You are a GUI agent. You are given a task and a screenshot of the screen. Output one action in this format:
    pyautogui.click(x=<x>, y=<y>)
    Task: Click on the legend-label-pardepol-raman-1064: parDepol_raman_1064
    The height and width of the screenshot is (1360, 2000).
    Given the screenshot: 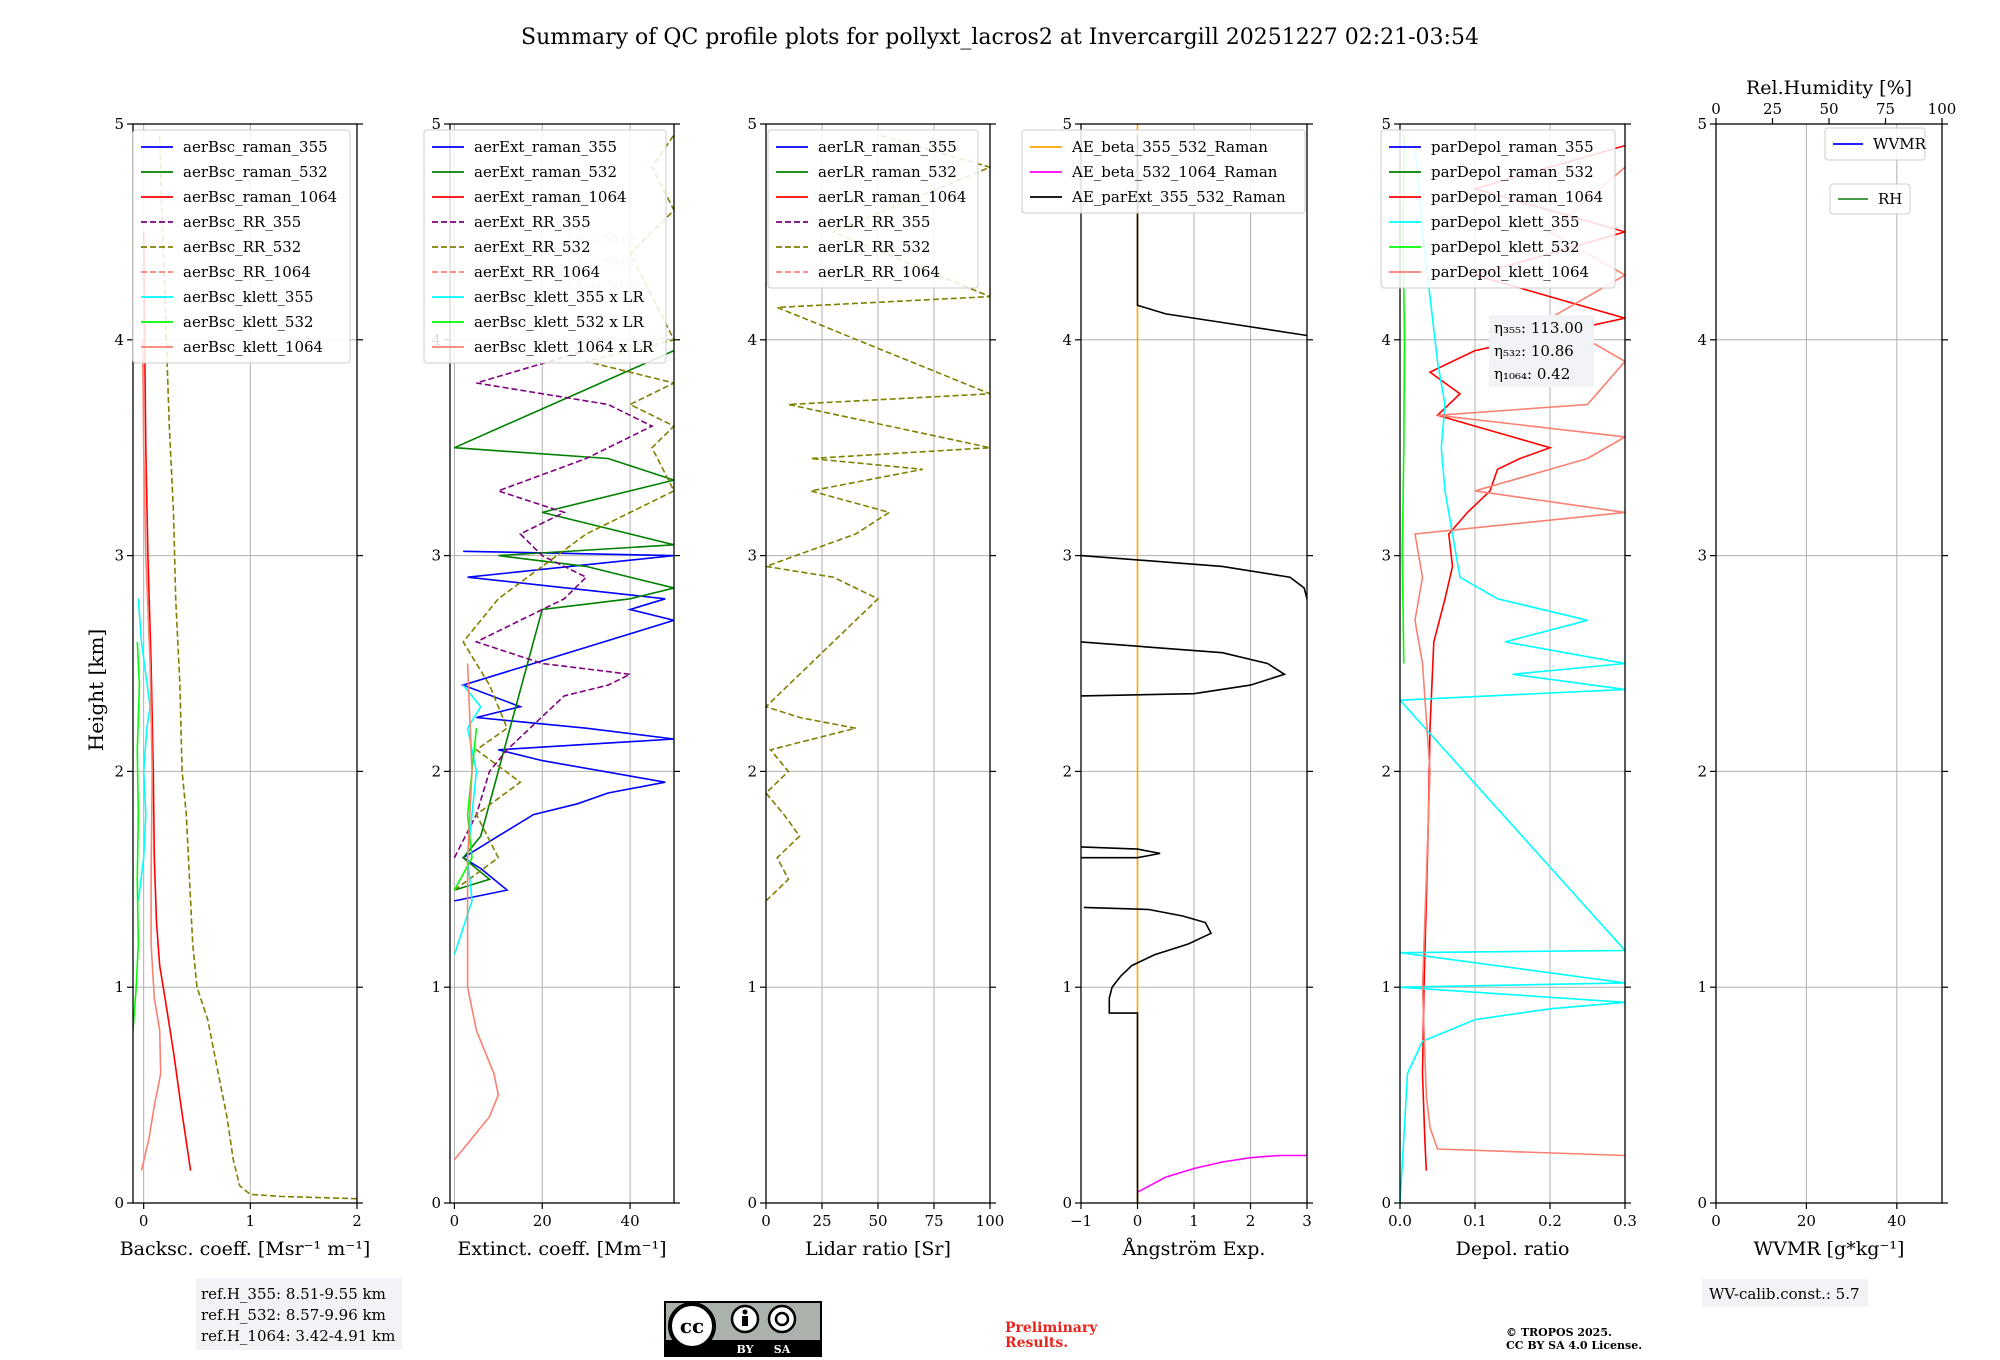 What is the action you would take?
    pyautogui.click(x=1517, y=197)
    